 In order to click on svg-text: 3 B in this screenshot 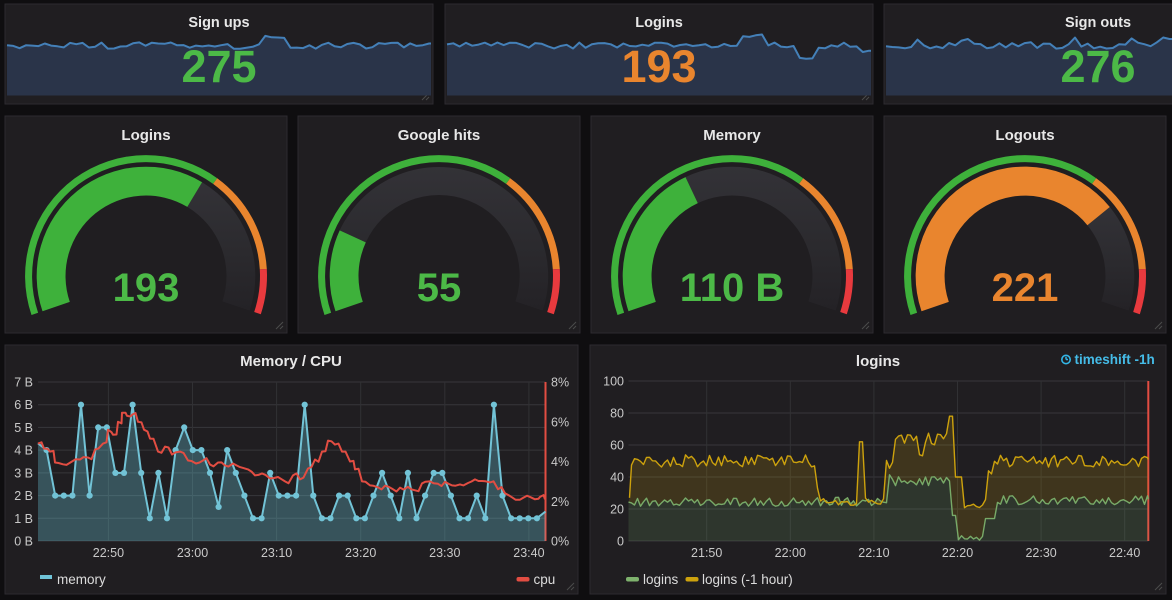, I will do `click(23, 473)`.